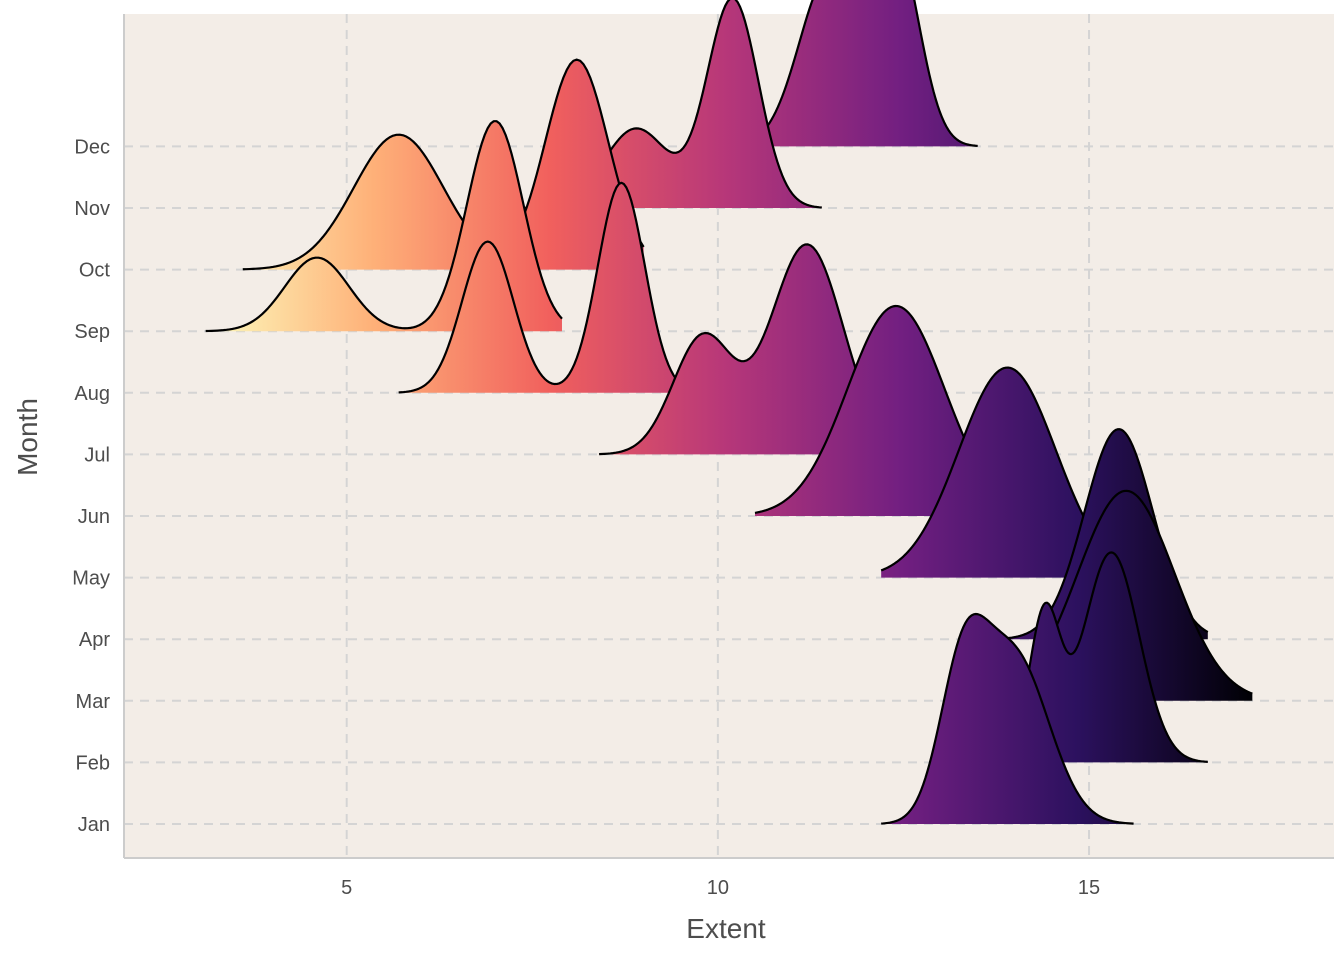 The width and height of the screenshot is (1344, 960). Describe the element at coordinates (92, 147) in the screenshot. I see `y-tick-label: Dec` at that location.